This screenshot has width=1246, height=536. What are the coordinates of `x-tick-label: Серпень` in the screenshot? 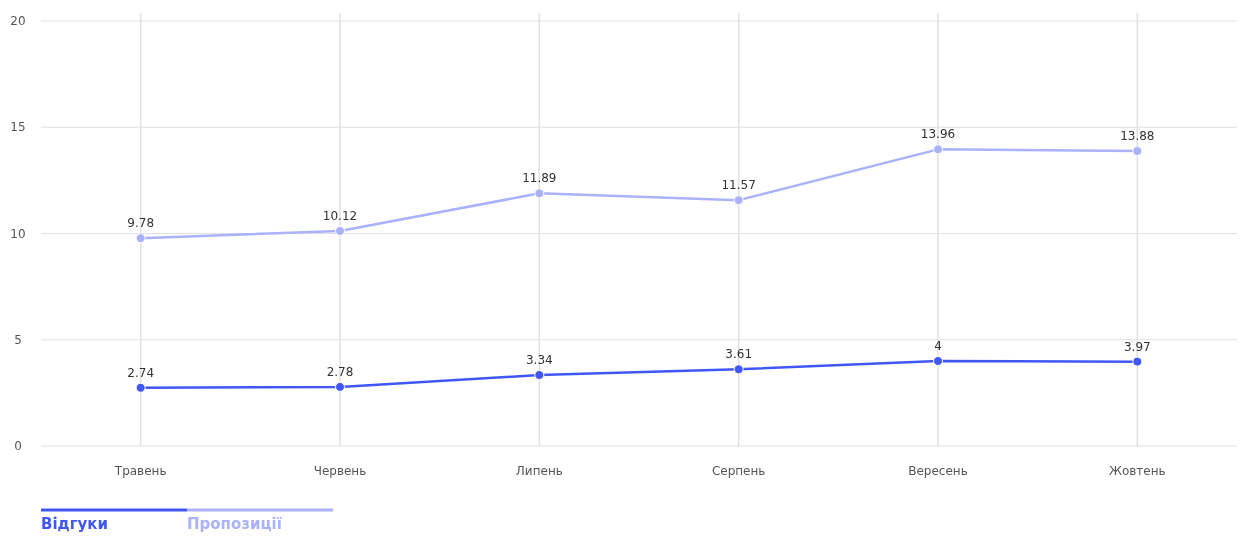 It's located at (738, 471).